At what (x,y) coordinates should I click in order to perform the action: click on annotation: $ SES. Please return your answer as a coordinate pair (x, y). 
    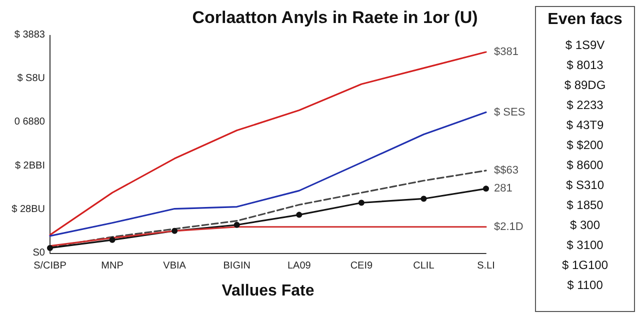
    Looking at the image, I should click on (510, 112).